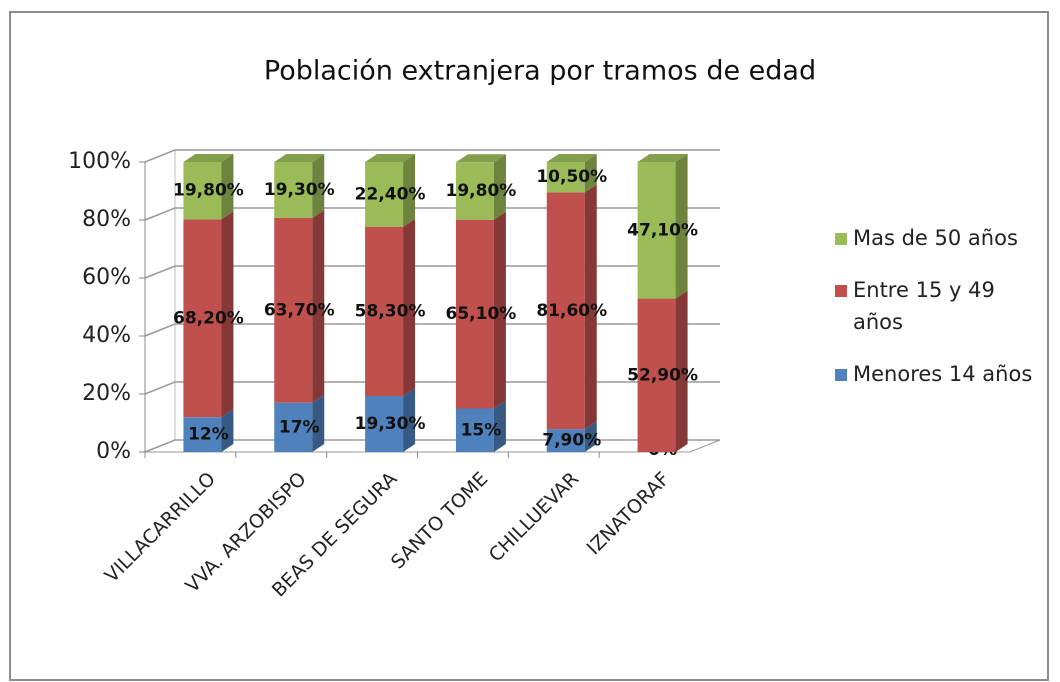  Describe the element at coordinates (299, 310) in the screenshot. I see `data-label: 63,70%` at that location.